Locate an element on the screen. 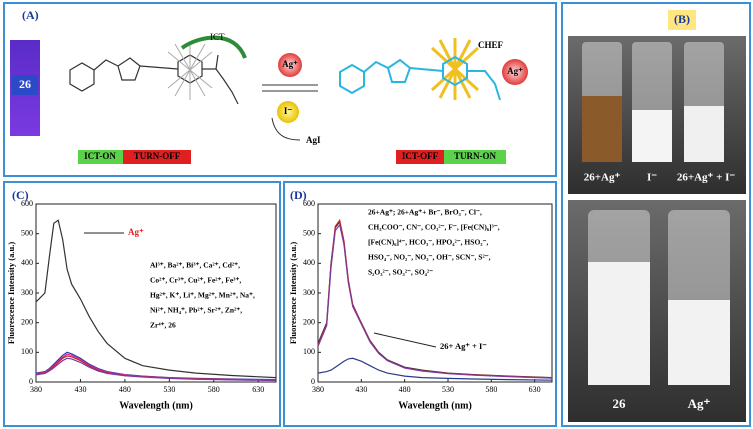 This screenshot has width=753, height=429. vial-caption: 26+Ag⁺ is located at coordinates (602, 178).